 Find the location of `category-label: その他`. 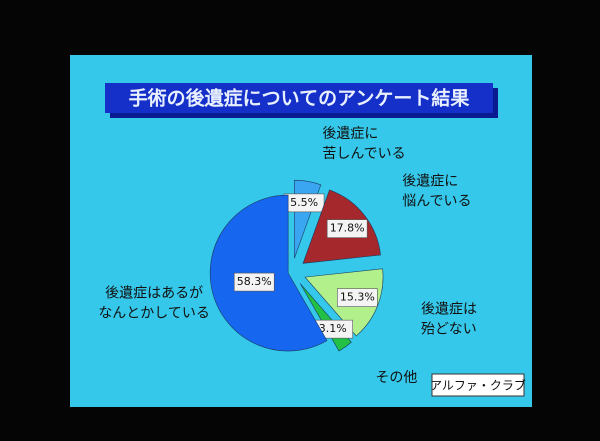

category-label: その他 is located at coordinates (396, 378).